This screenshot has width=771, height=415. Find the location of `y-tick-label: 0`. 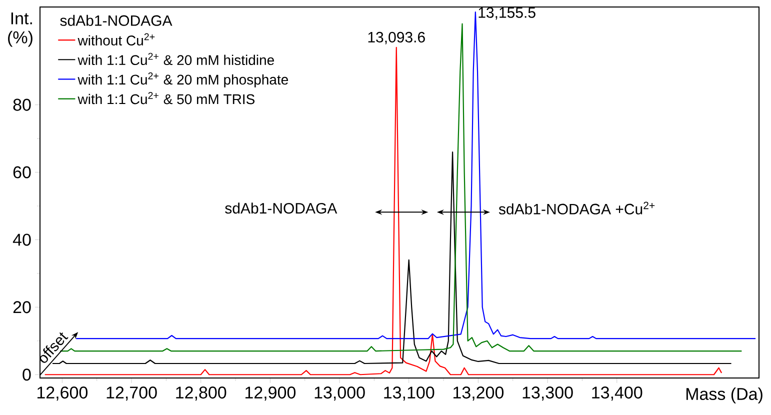

y-tick-label: 0 is located at coordinates (26, 374).